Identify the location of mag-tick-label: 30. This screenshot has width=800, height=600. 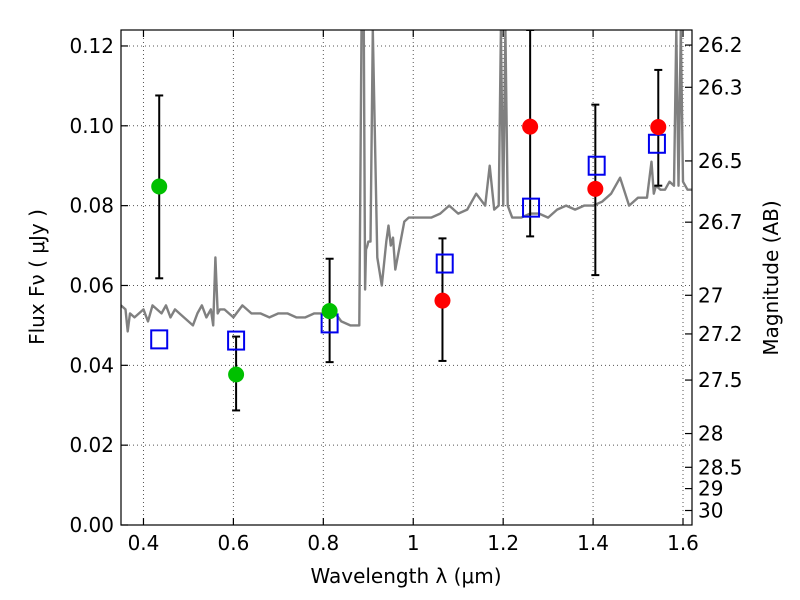
(710, 511).